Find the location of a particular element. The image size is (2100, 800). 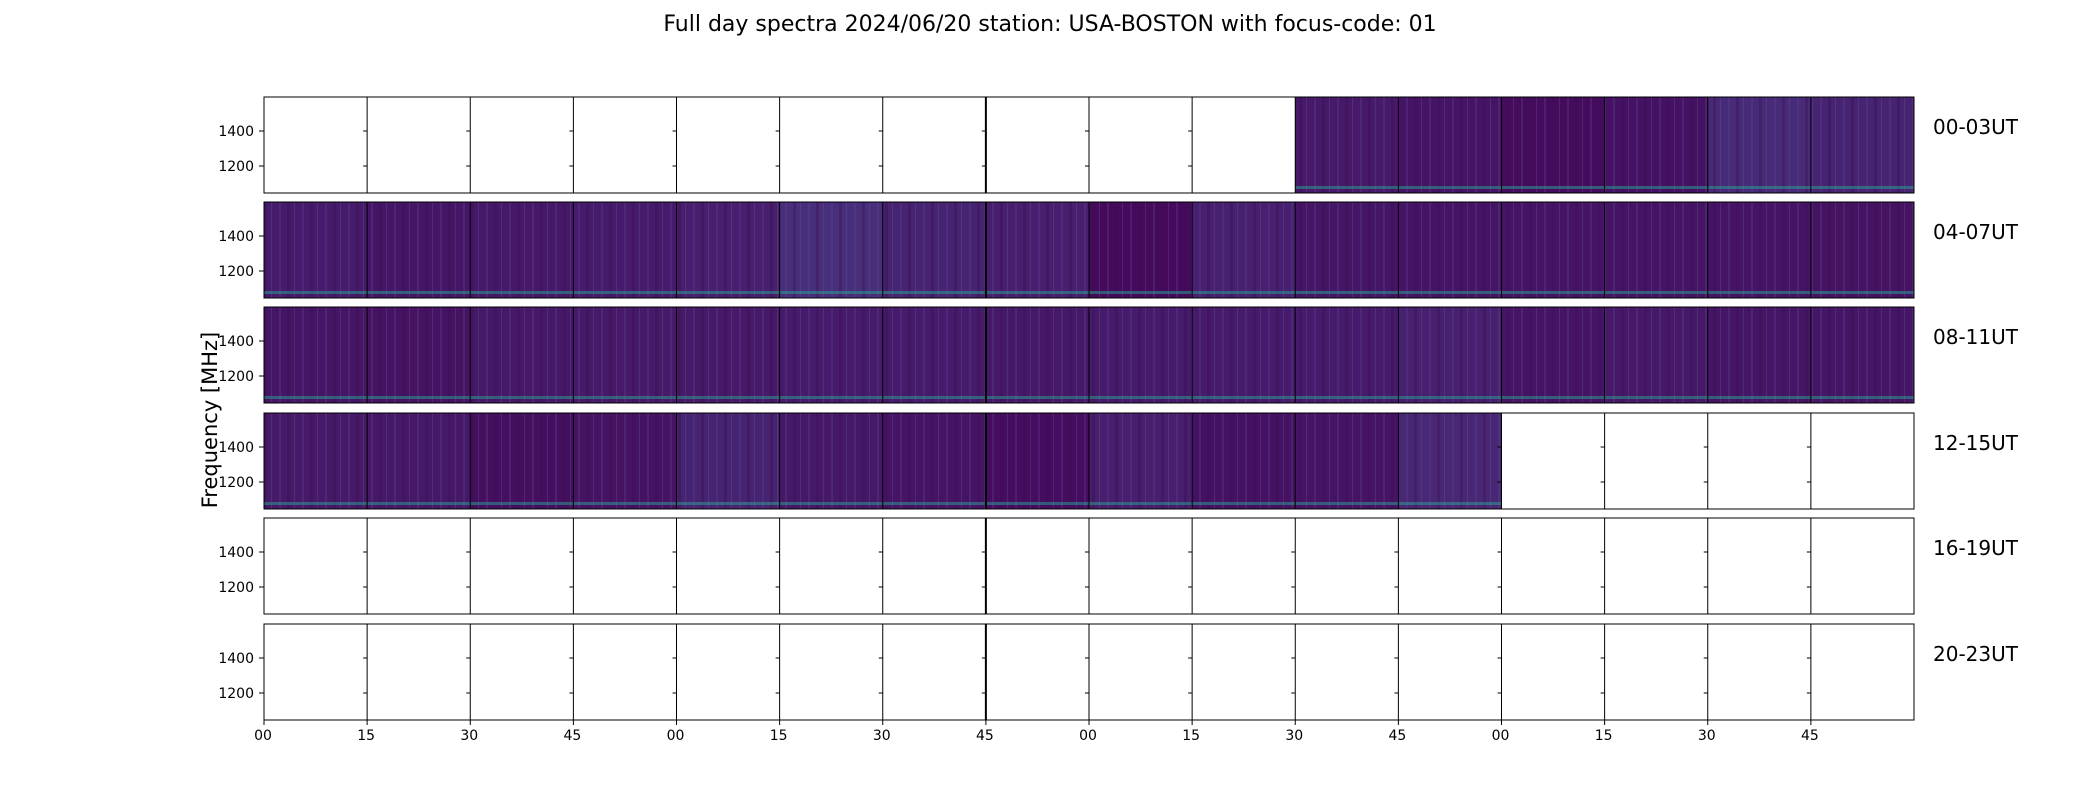

spectra-row: 1400 1200 16-19UT is located at coordinates (1118, 566).